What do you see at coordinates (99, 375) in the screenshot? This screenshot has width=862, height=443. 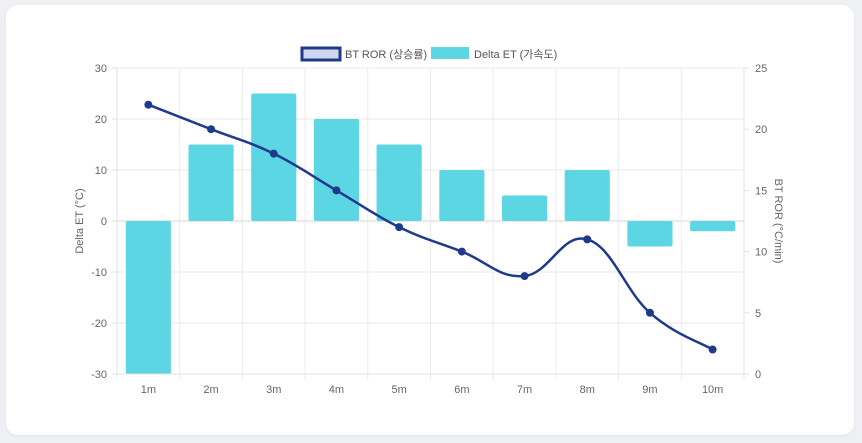 I see `y-left-tick-label: -30` at bounding box center [99, 375].